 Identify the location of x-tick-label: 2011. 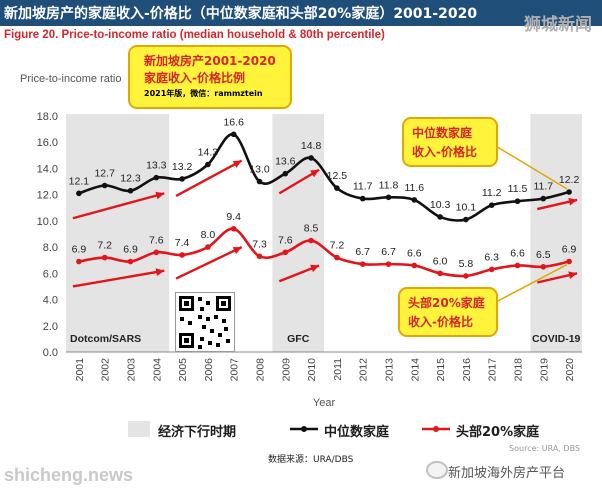
(338, 369).